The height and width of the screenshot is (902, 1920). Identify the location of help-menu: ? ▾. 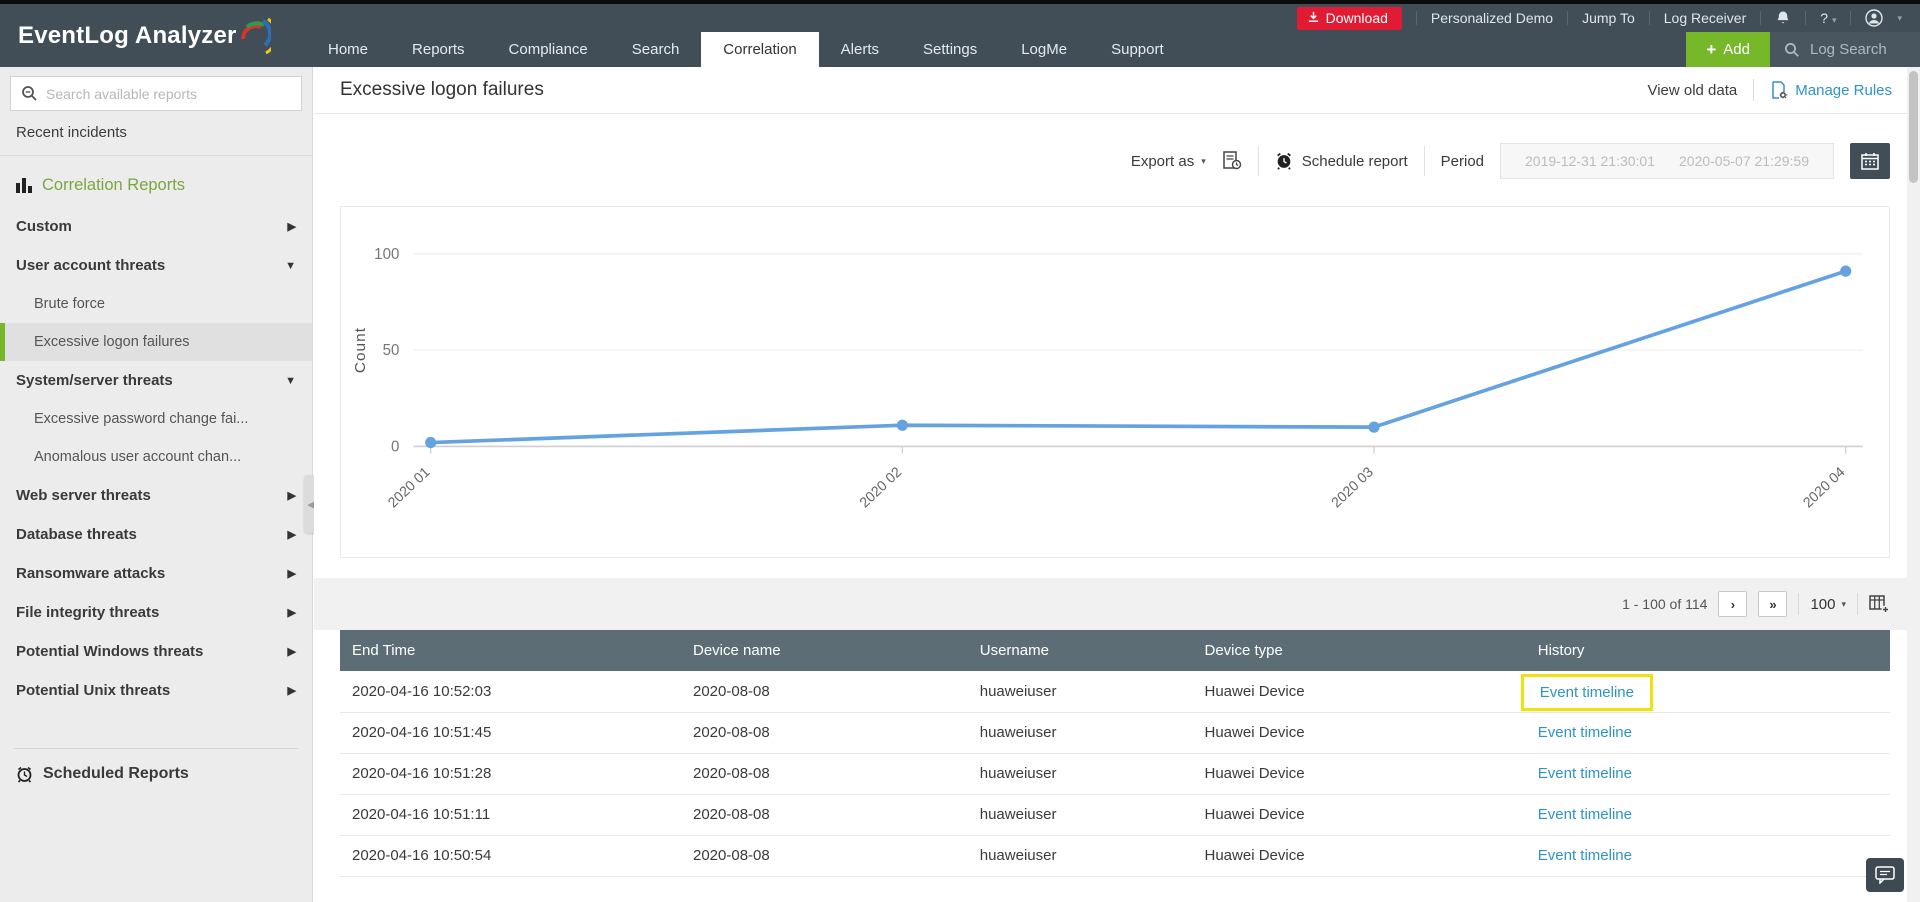
(1828, 18).